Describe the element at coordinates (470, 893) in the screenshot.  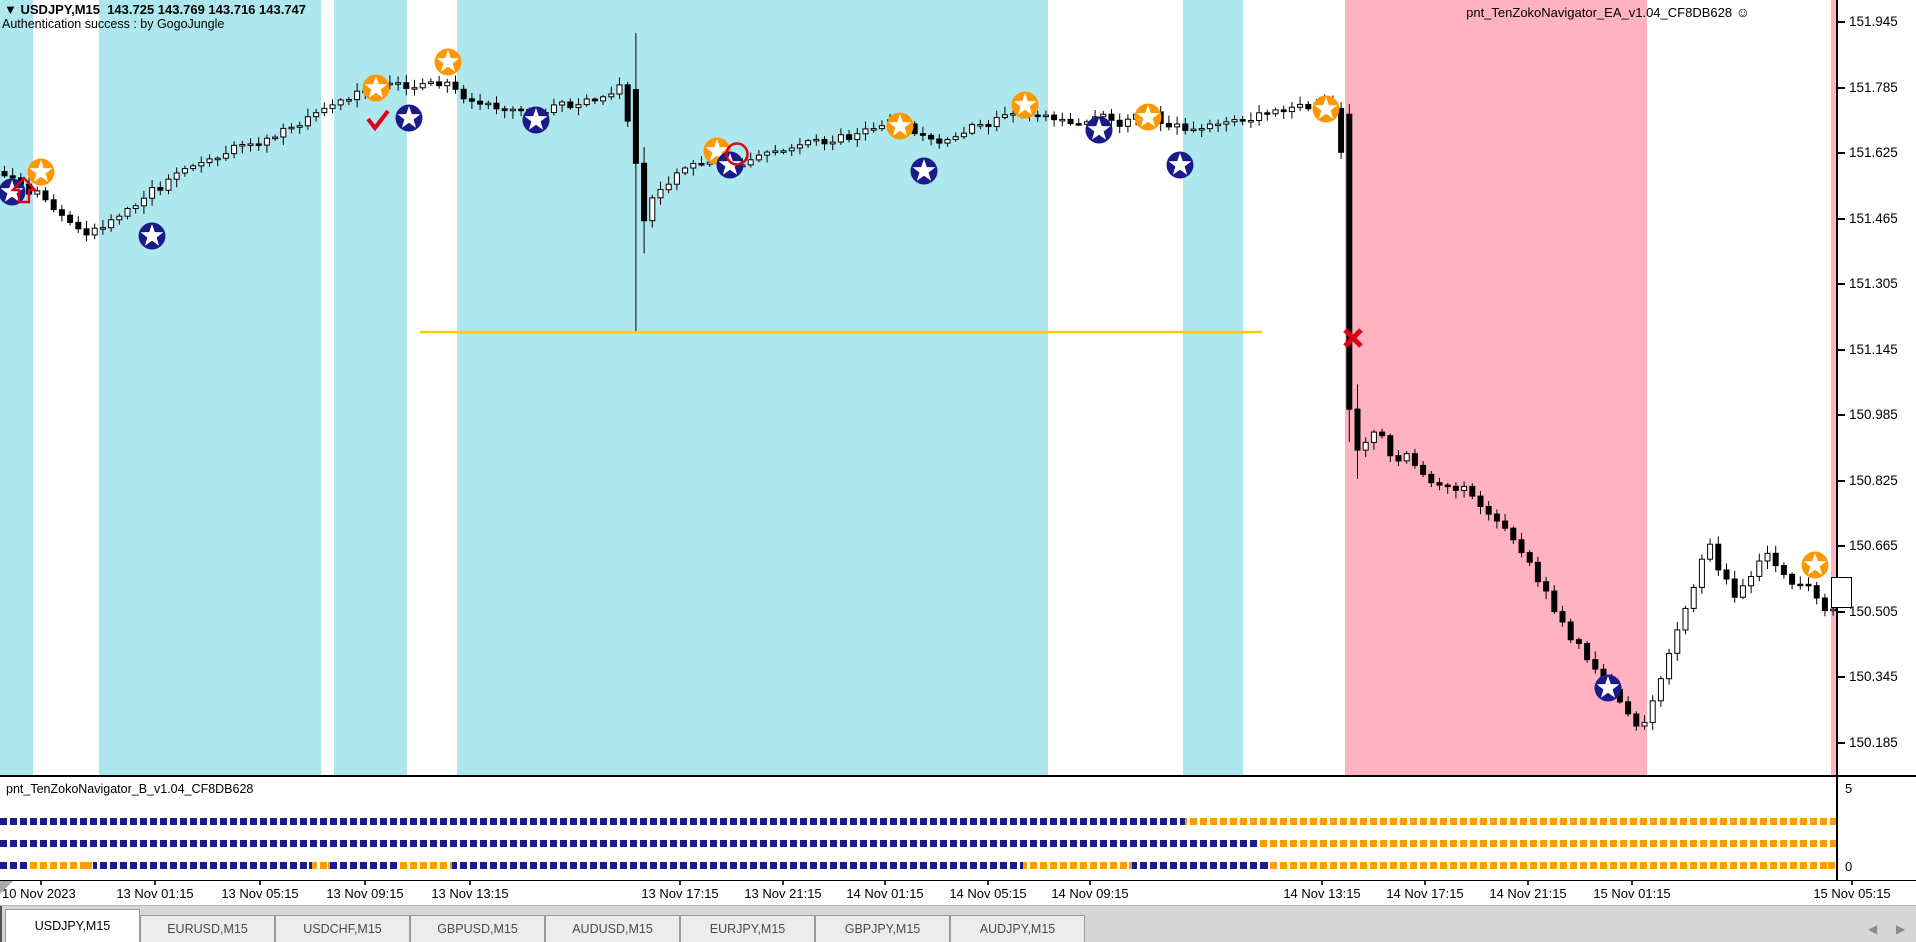
I see `time-axis-label: 13 Nov 13:15` at that location.